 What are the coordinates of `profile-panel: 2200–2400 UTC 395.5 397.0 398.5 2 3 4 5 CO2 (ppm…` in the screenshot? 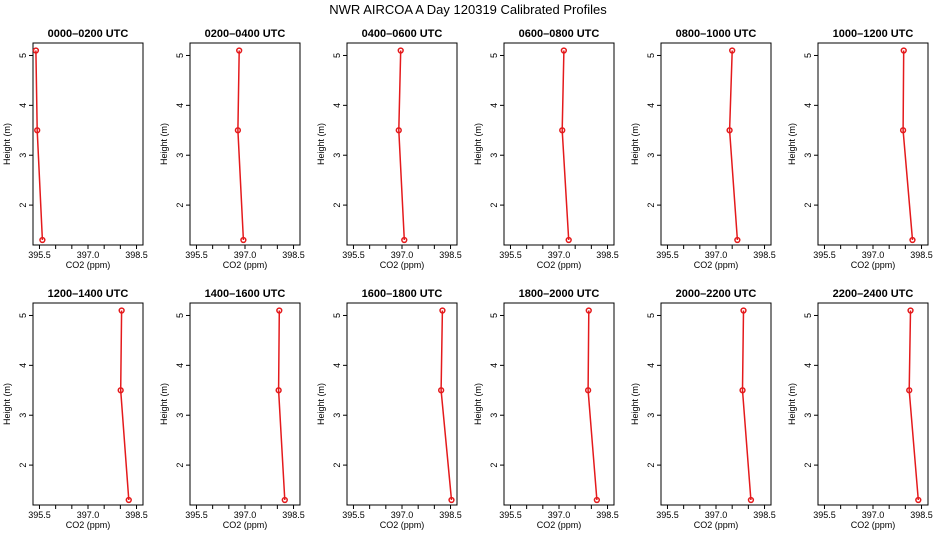 It's located at (860, 409).